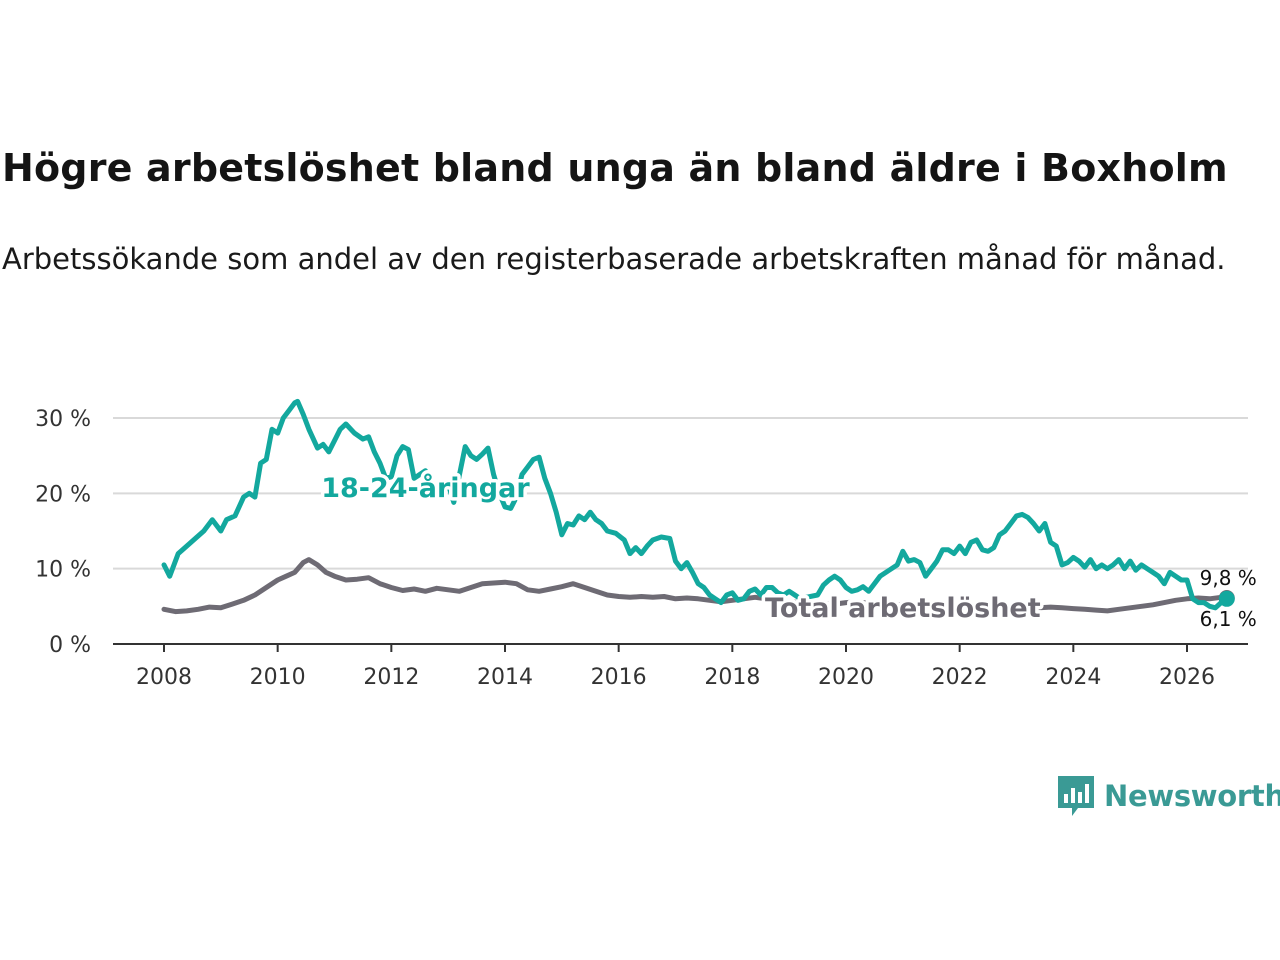 The width and height of the screenshot is (1280, 960). Describe the element at coordinates (846, 677) in the screenshot. I see `x-tick-label: 2020` at that location.